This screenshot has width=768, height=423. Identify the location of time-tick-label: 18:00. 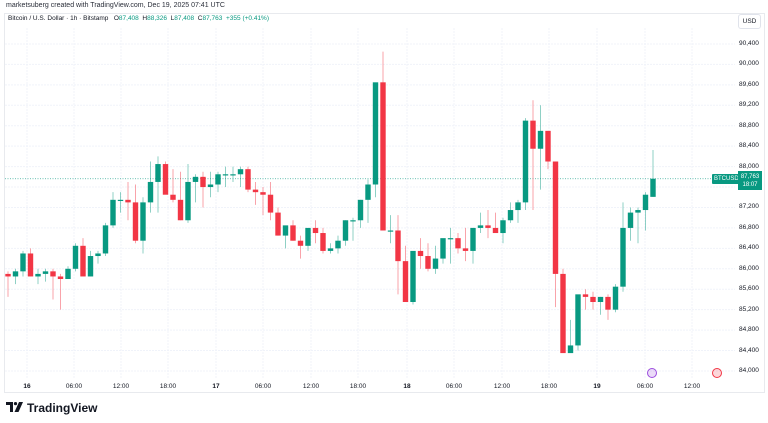
(168, 386).